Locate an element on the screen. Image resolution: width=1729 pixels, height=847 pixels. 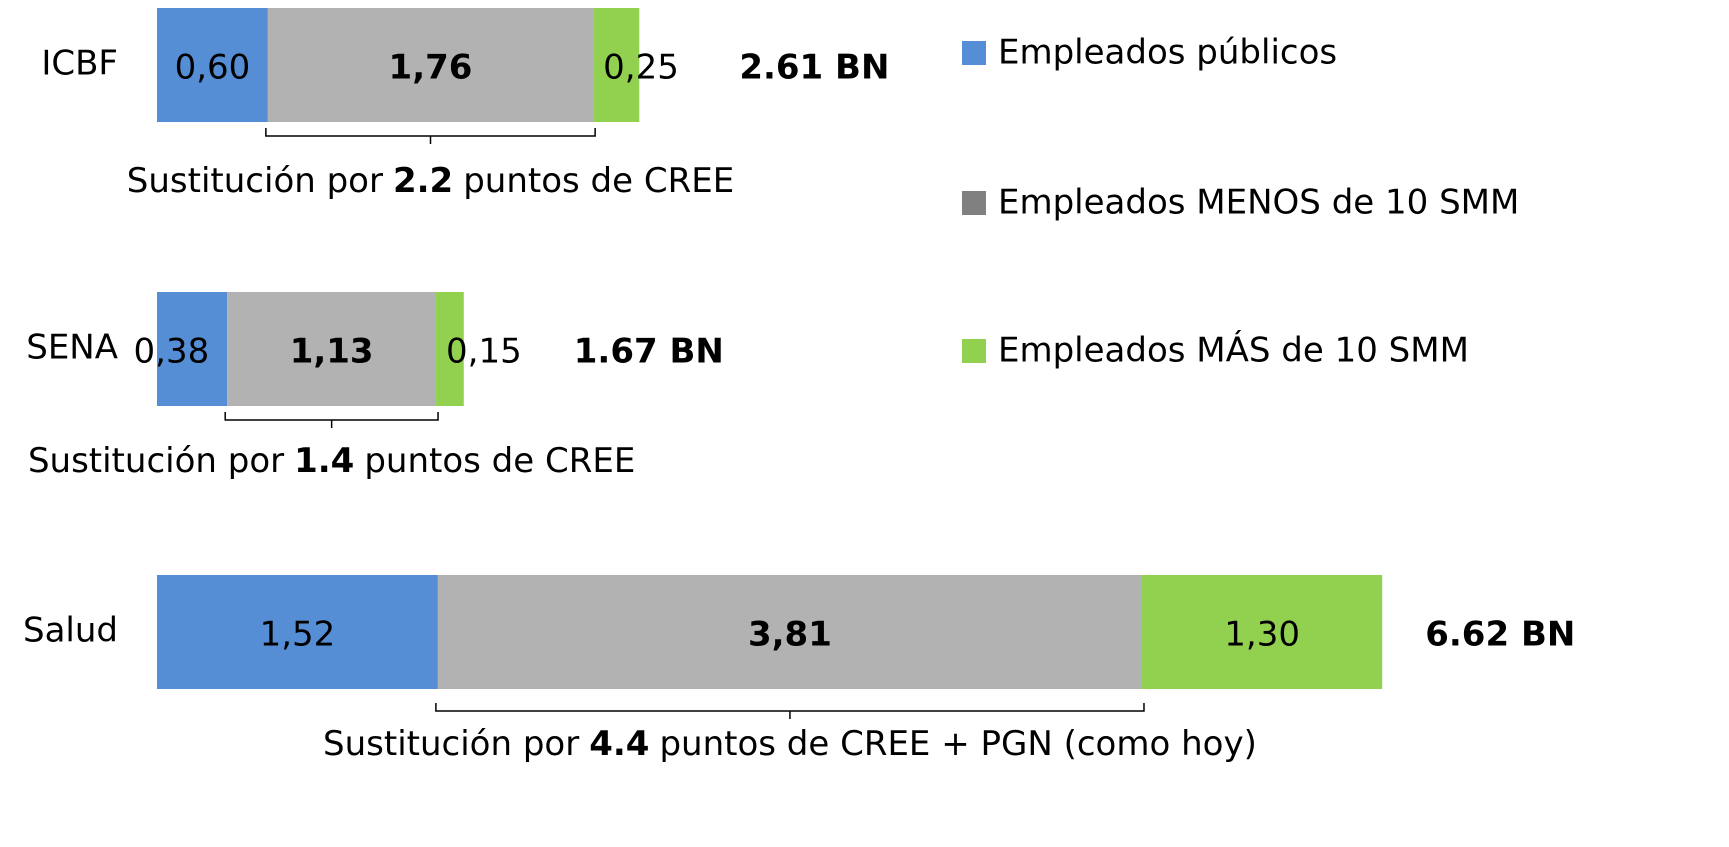
total-label: 2.61 BN is located at coordinates (814, 68).